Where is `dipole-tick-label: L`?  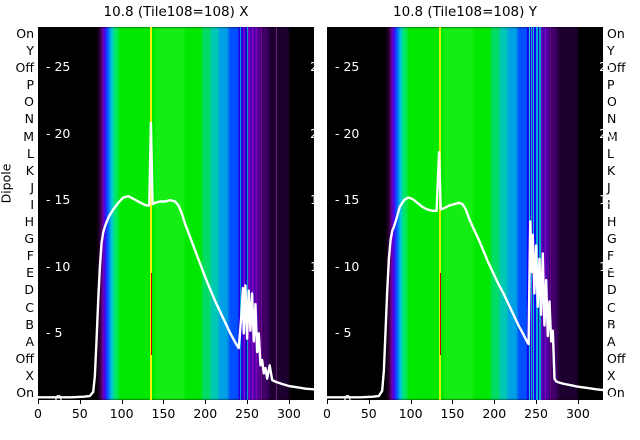
dipole-tick-label: L is located at coordinates (30, 153).